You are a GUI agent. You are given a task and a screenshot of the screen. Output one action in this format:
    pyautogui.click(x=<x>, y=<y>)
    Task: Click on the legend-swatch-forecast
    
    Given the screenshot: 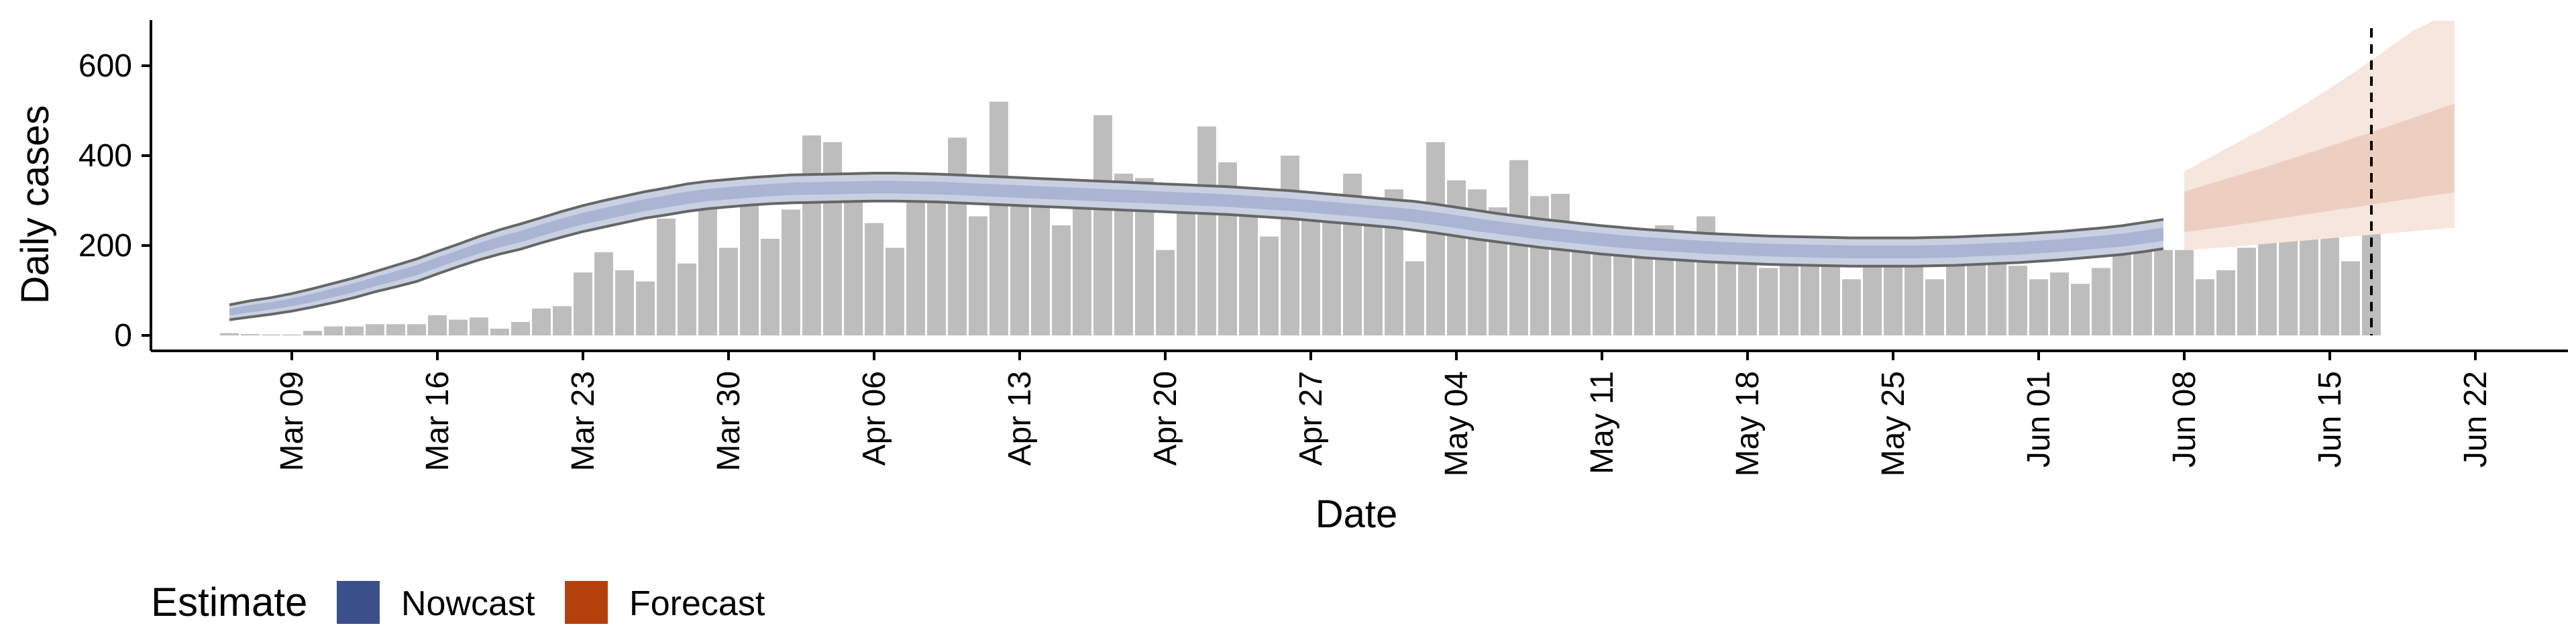 What is the action you would take?
    pyautogui.click(x=586, y=602)
    